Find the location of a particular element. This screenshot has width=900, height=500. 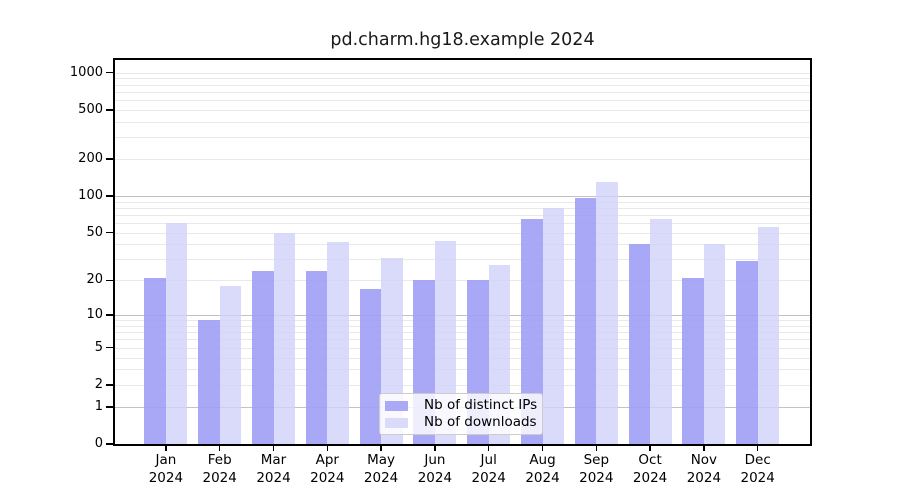

legend-entry-downloads: Nb of downloads is located at coordinates (461, 422).